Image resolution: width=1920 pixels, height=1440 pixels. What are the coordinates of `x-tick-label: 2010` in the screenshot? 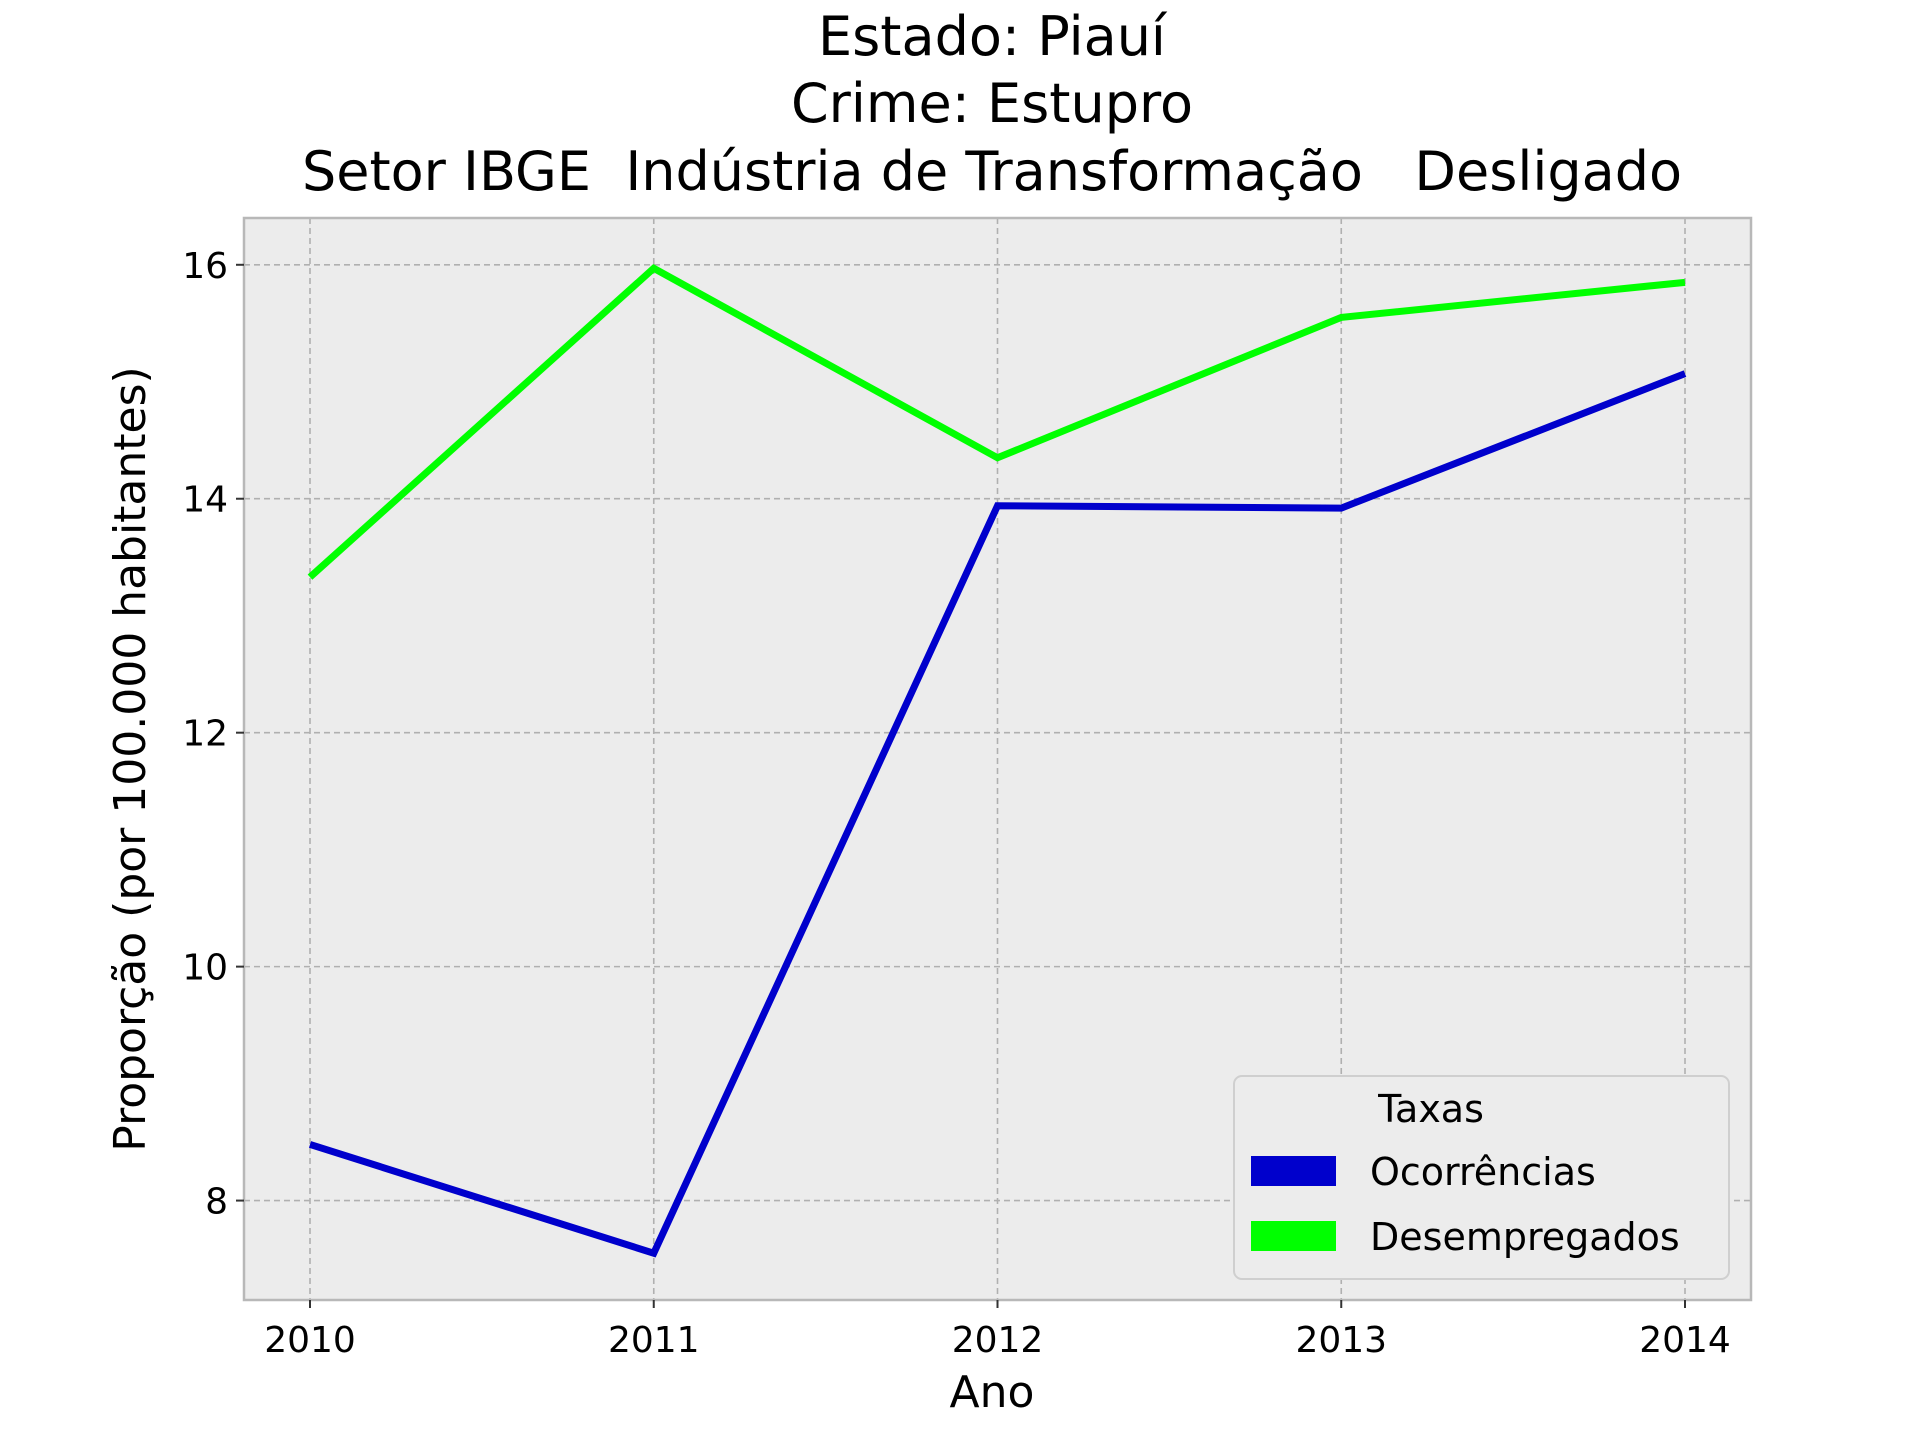 It's located at (310, 1340).